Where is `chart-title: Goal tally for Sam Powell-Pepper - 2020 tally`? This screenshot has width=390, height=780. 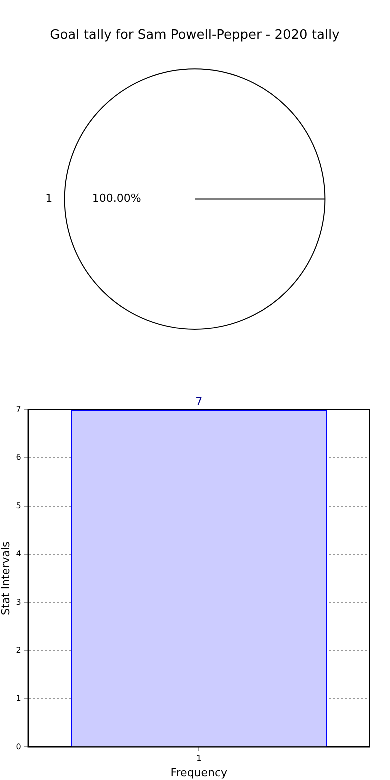
chart-title: Goal tally for Sam Powell-Pepper - 2020 tally is located at coordinates (195, 36).